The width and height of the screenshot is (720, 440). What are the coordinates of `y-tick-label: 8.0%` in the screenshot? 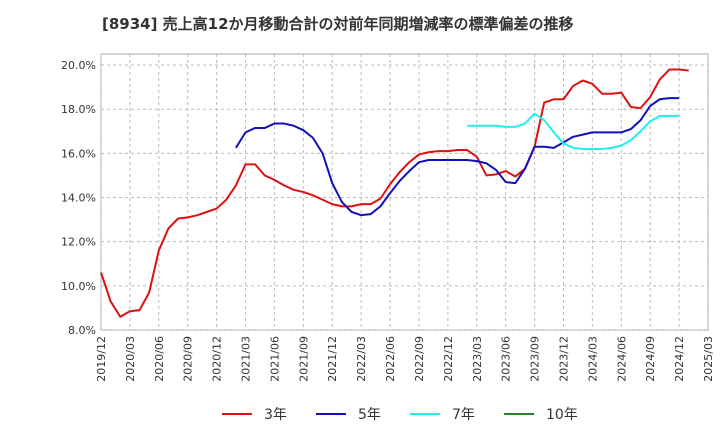 It's located at (82, 330).